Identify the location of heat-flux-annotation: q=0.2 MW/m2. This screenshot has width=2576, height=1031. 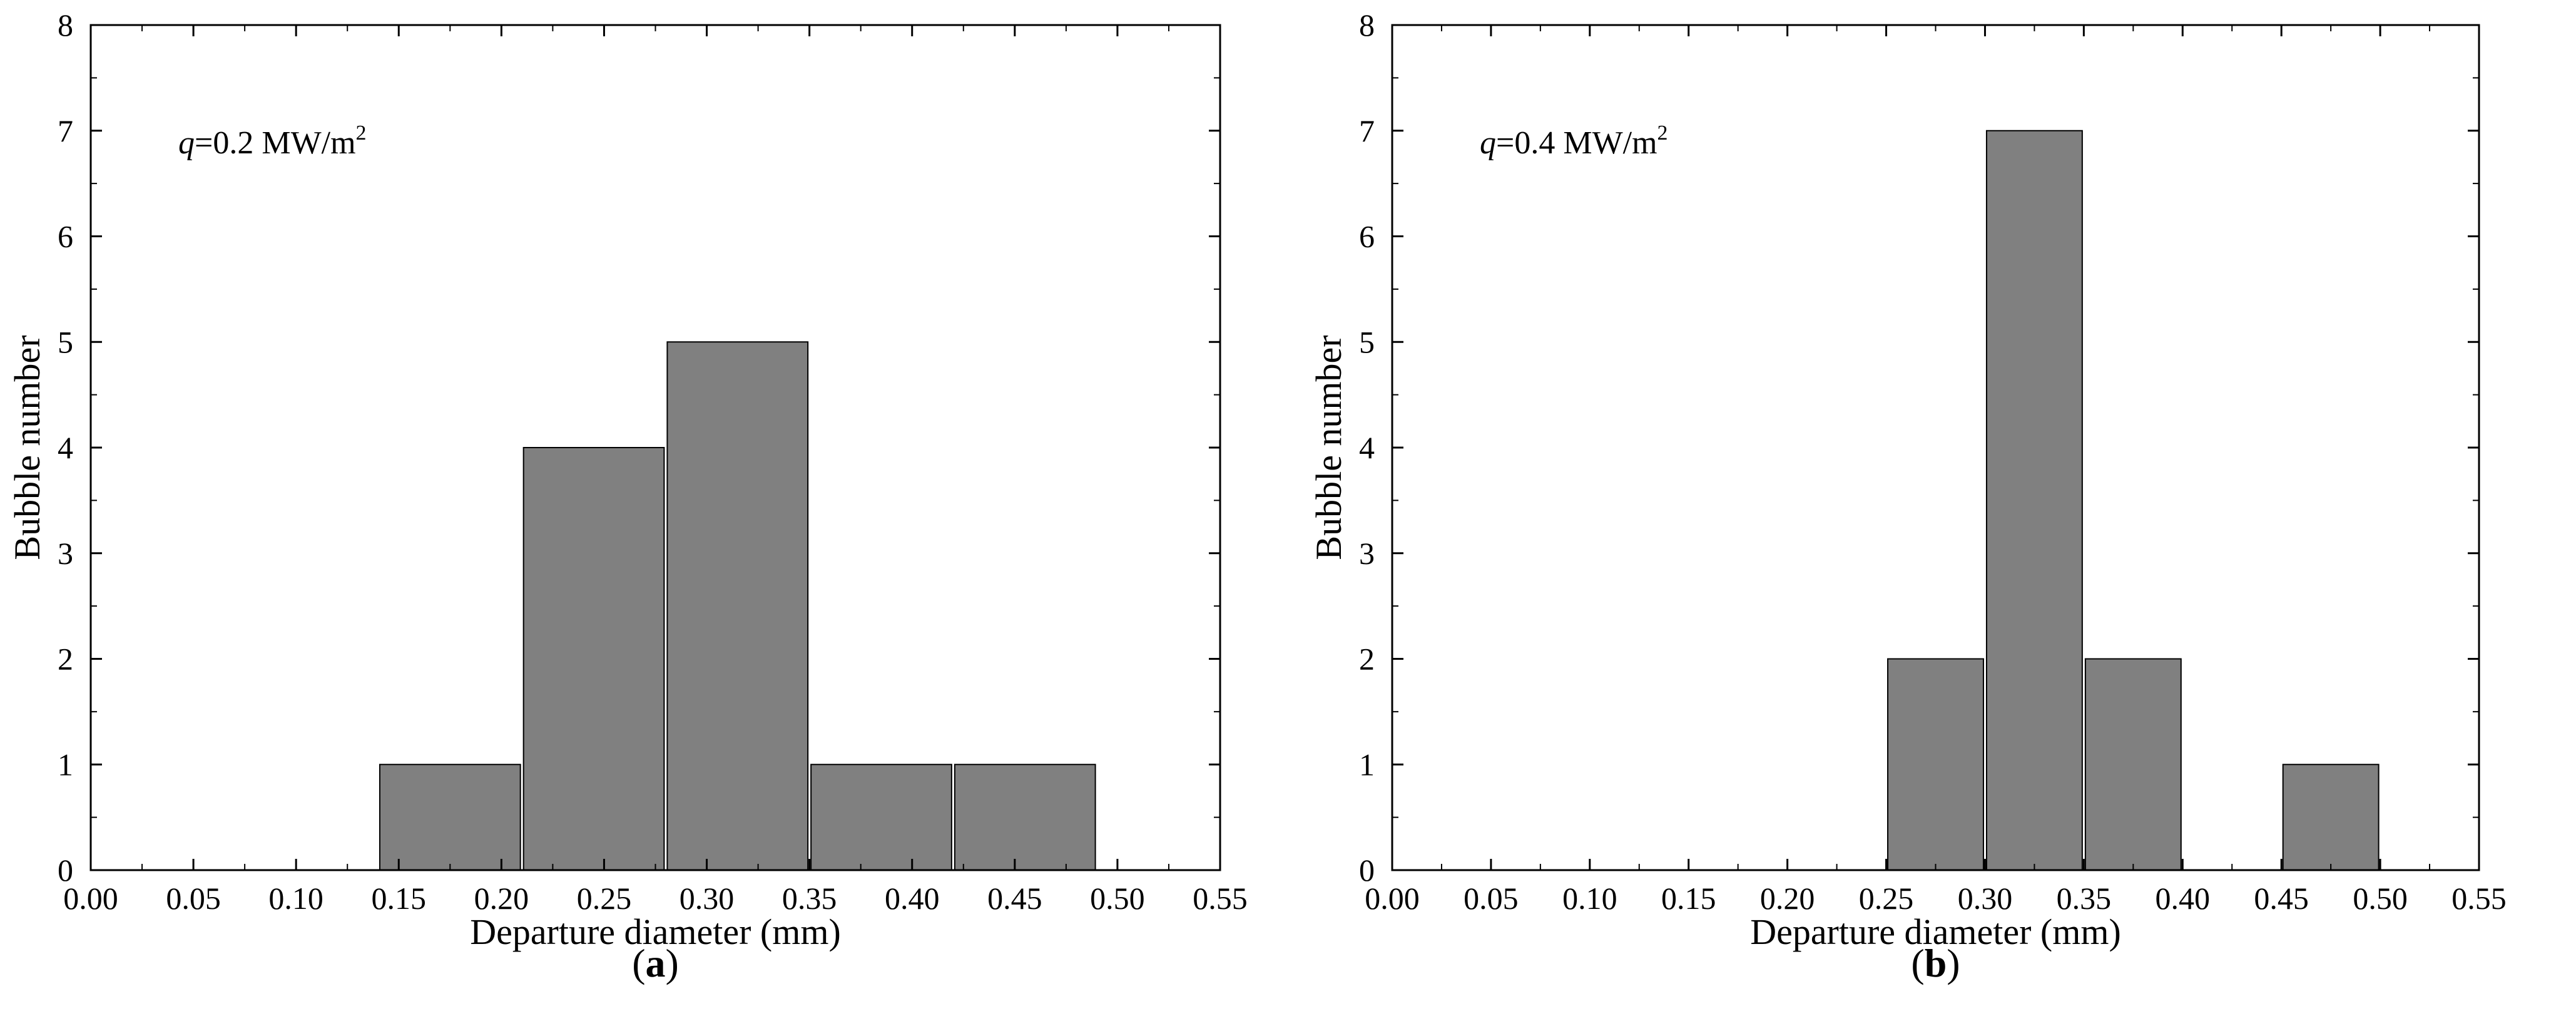
(272, 141).